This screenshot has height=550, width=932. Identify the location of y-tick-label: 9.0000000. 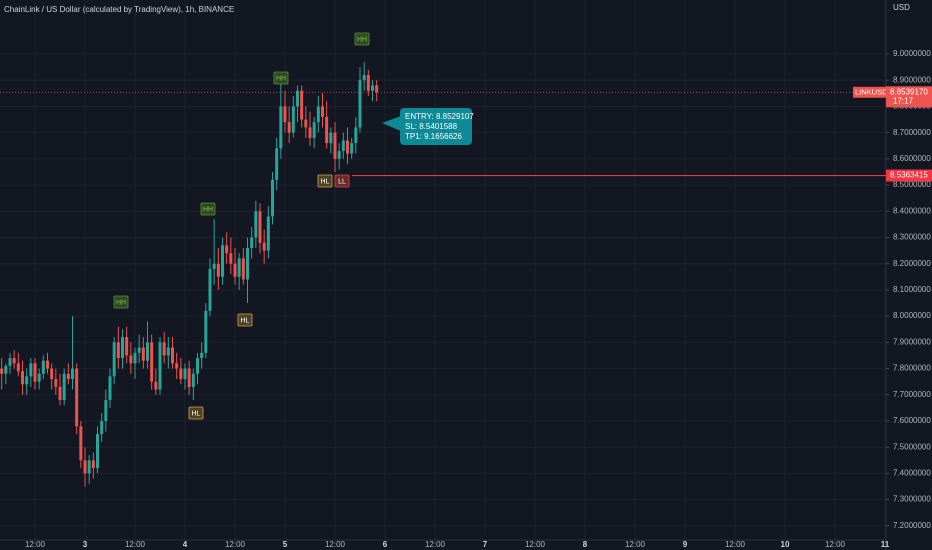
(912, 53).